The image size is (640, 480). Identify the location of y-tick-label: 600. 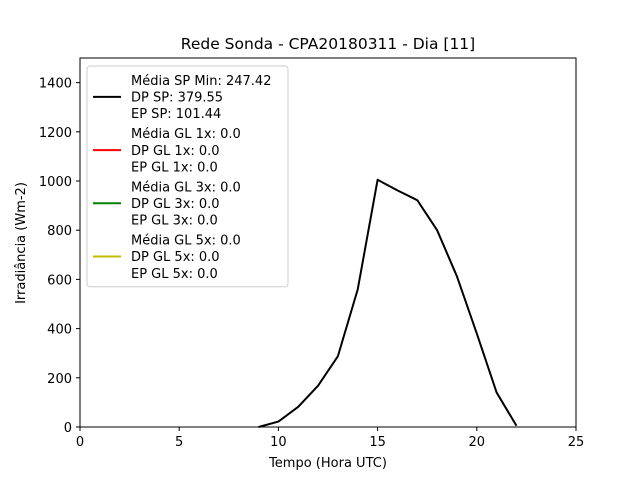
(59, 280).